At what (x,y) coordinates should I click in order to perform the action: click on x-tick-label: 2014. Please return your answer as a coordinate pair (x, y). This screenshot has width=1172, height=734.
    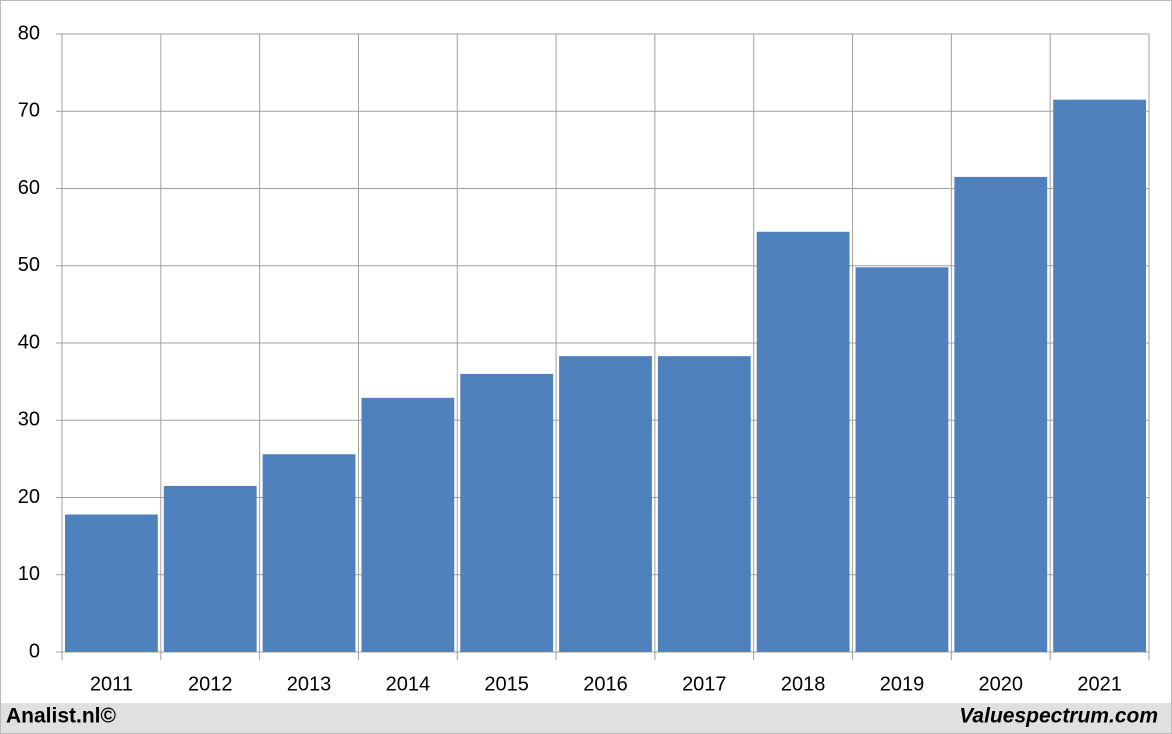
    Looking at the image, I should click on (408, 684).